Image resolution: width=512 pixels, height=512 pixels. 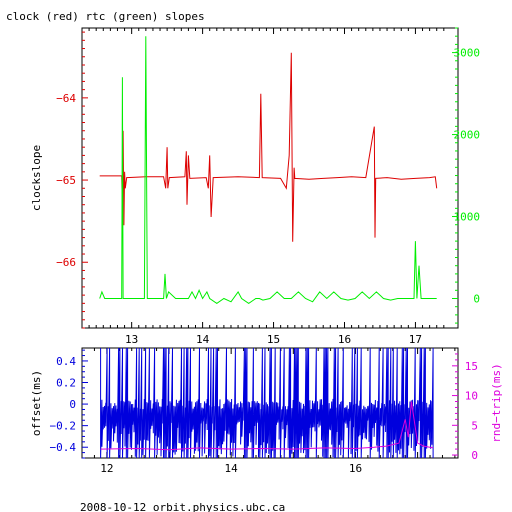 I want to click on y2-tick-label: 10, so click(x=471, y=396).